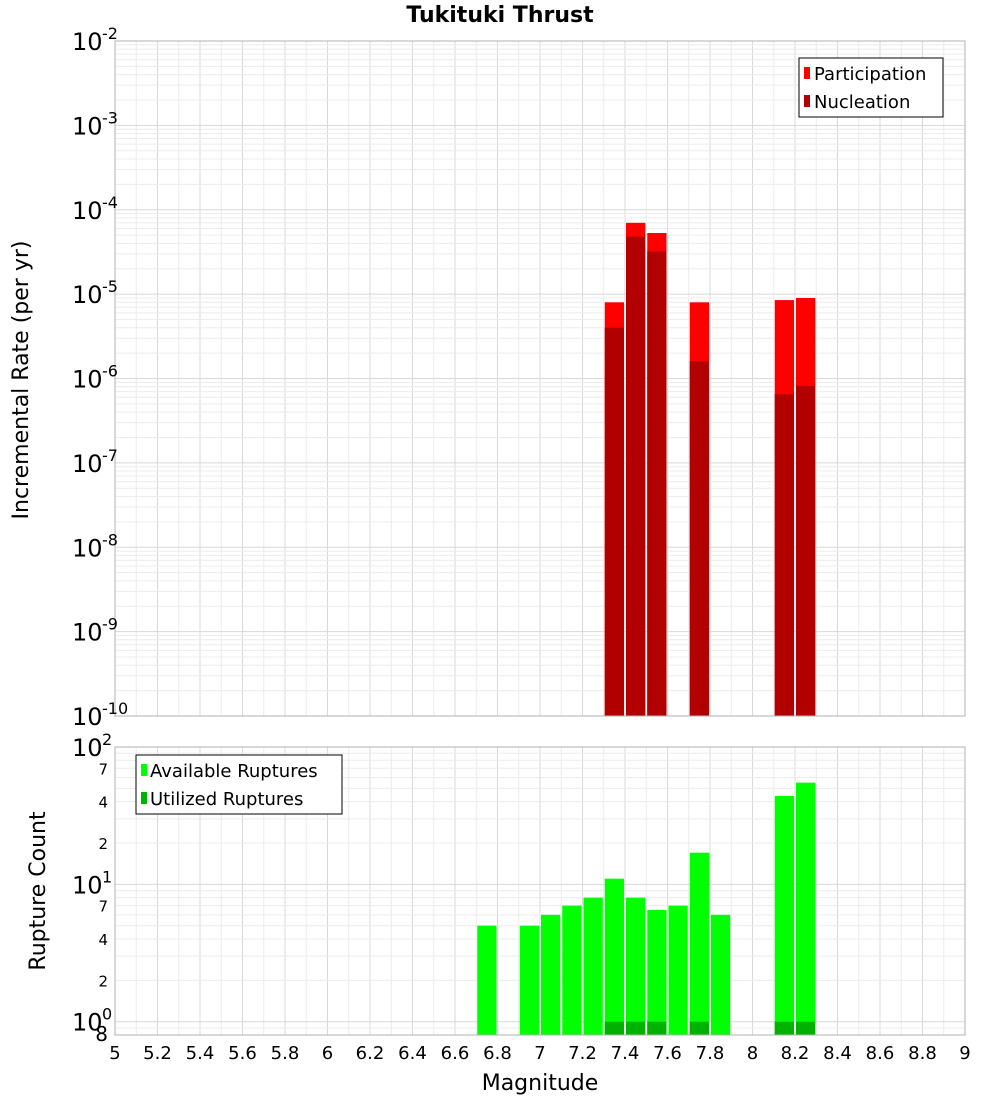  What do you see at coordinates (710, 1053) in the screenshot?
I see `x-tick-label: 7.8` at bounding box center [710, 1053].